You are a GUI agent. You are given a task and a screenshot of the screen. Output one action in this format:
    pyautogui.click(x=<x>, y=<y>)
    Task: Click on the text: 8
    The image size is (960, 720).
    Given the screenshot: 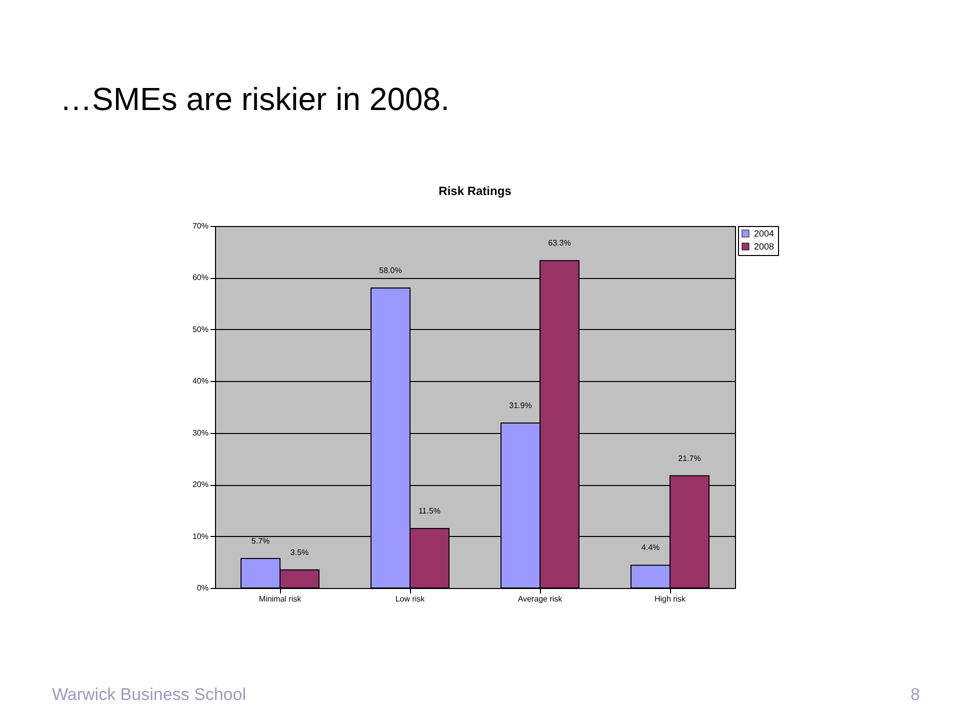 What is the action you would take?
    pyautogui.click(x=915, y=694)
    